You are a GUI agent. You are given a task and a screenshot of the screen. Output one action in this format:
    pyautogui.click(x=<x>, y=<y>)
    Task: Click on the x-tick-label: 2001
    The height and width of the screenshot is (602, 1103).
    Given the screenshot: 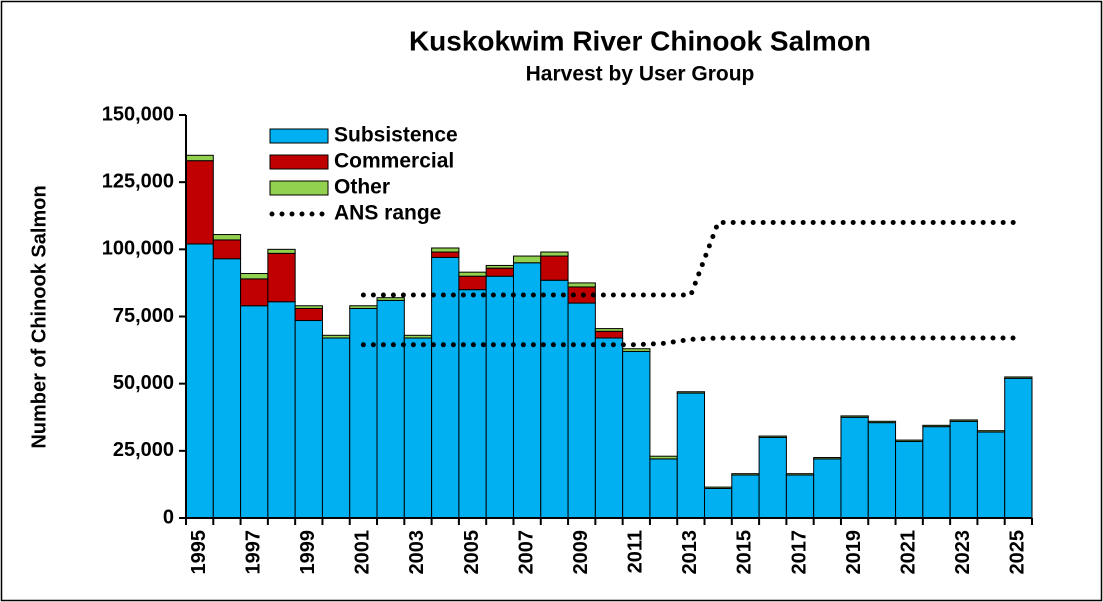 What is the action you would take?
    pyautogui.click(x=363, y=552)
    